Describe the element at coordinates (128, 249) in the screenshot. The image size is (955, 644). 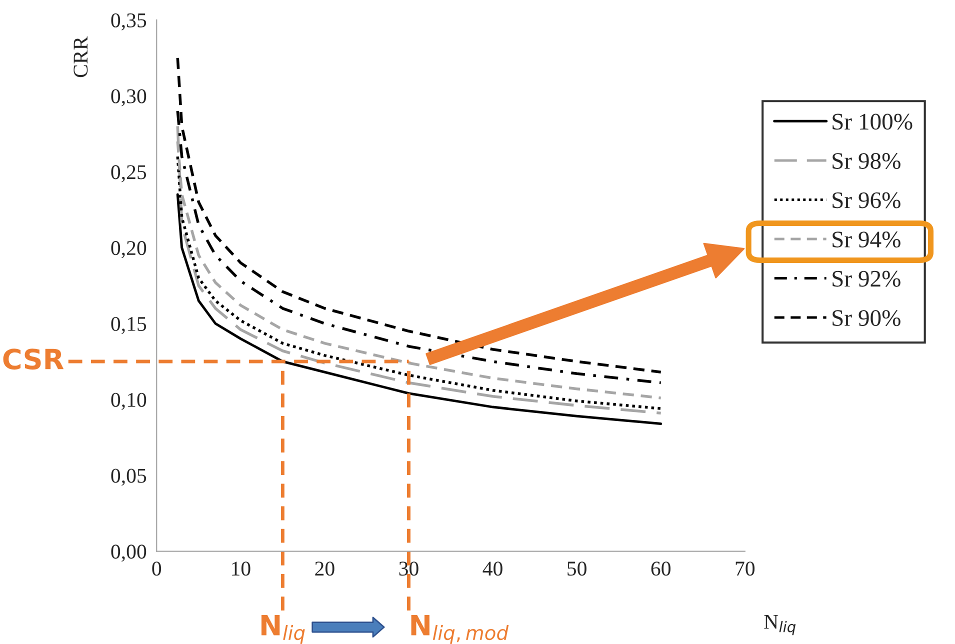
I see `y-tick-label: 0,20` at that location.